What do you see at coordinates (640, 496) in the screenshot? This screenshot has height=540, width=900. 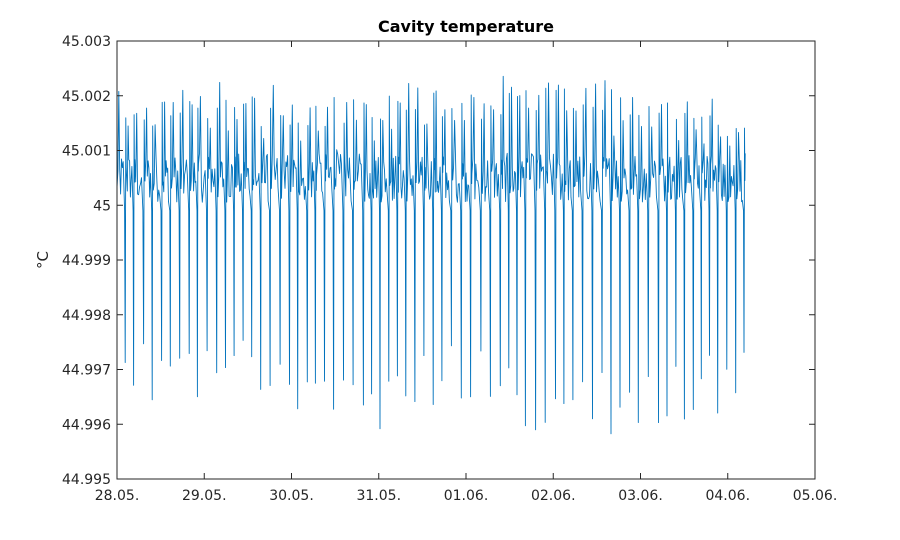 I see `x-tick-label: 03.06.` at bounding box center [640, 496].